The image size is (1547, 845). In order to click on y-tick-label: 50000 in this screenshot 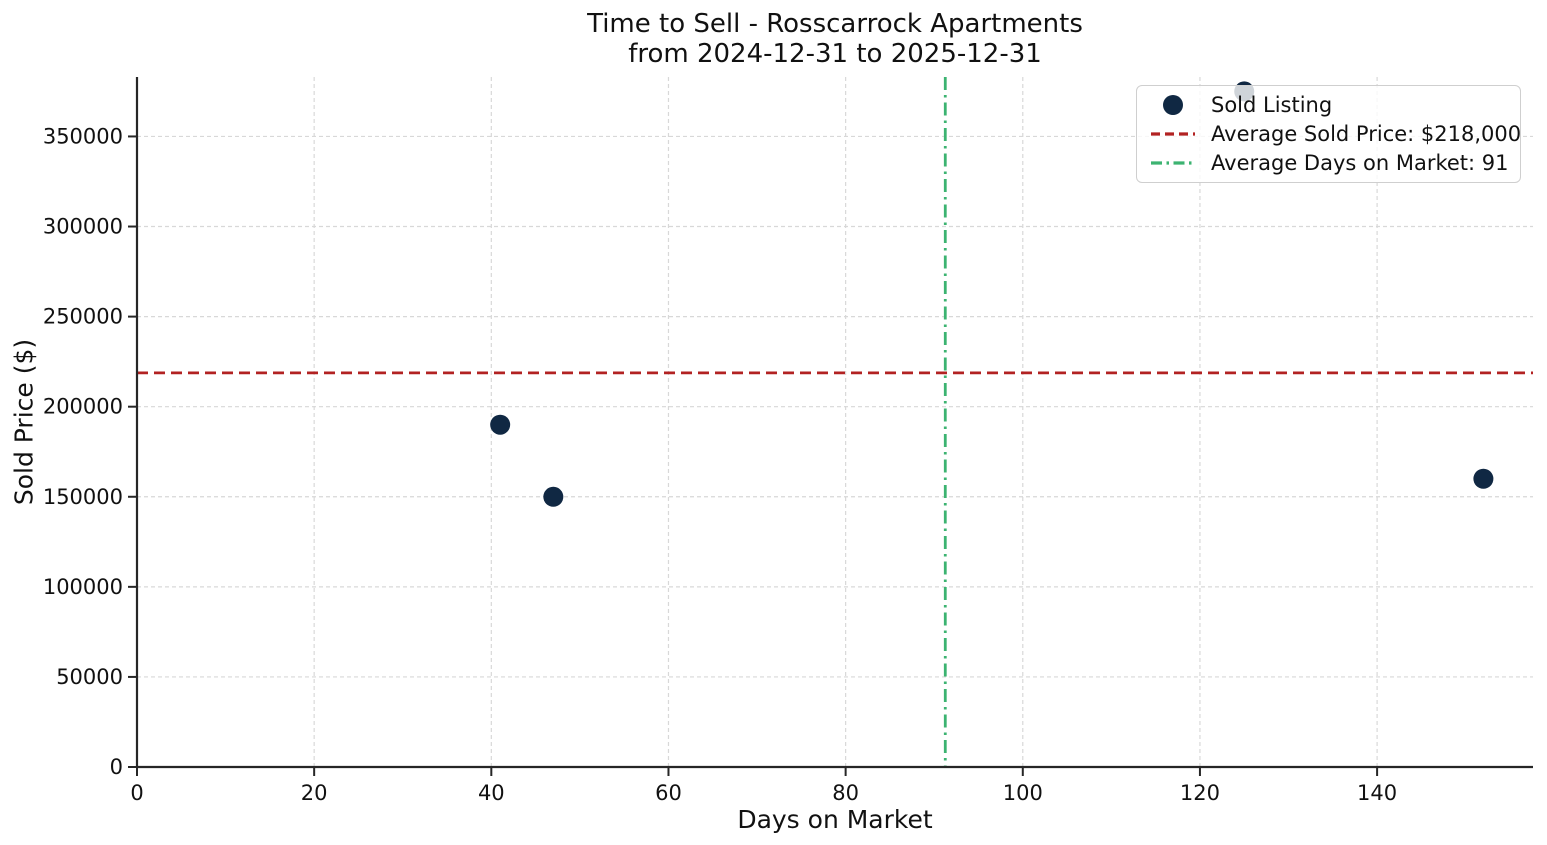, I will do `click(89, 677)`.